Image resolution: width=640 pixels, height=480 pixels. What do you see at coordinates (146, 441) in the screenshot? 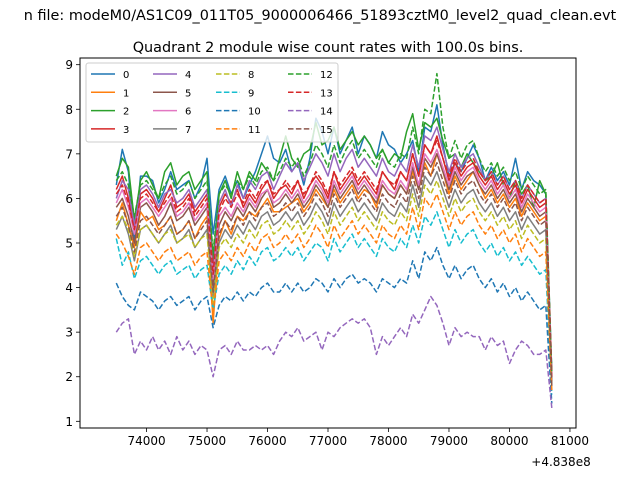
I see `x-tick-label: 74000` at bounding box center [146, 441].